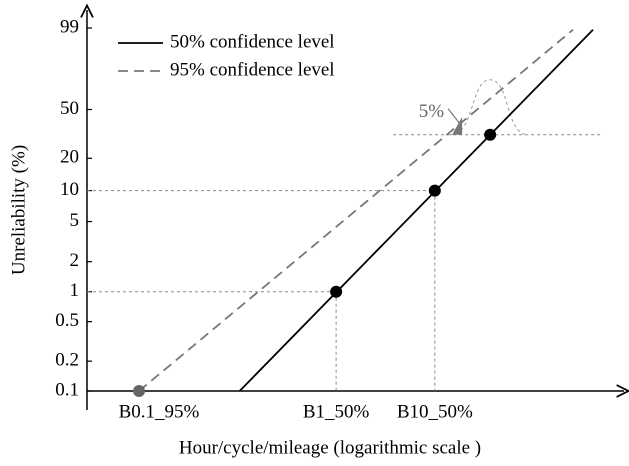  What do you see at coordinates (252, 41) in the screenshot?
I see `legend-label: 50% confidence level` at bounding box center [252, 41].